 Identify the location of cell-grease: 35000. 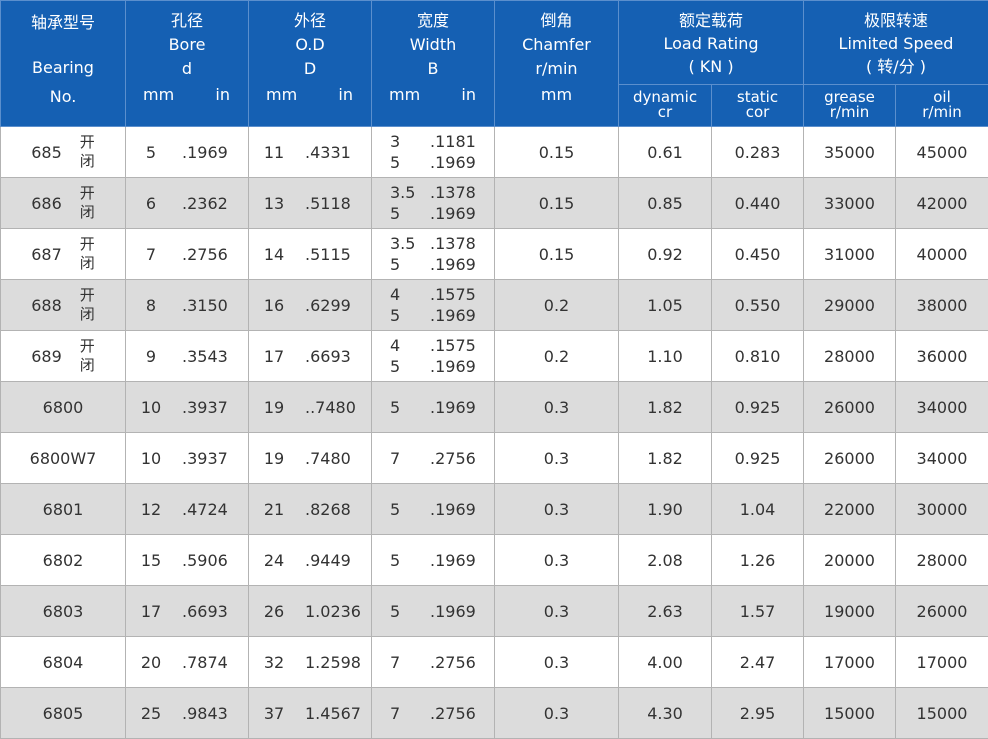
(850, 152).